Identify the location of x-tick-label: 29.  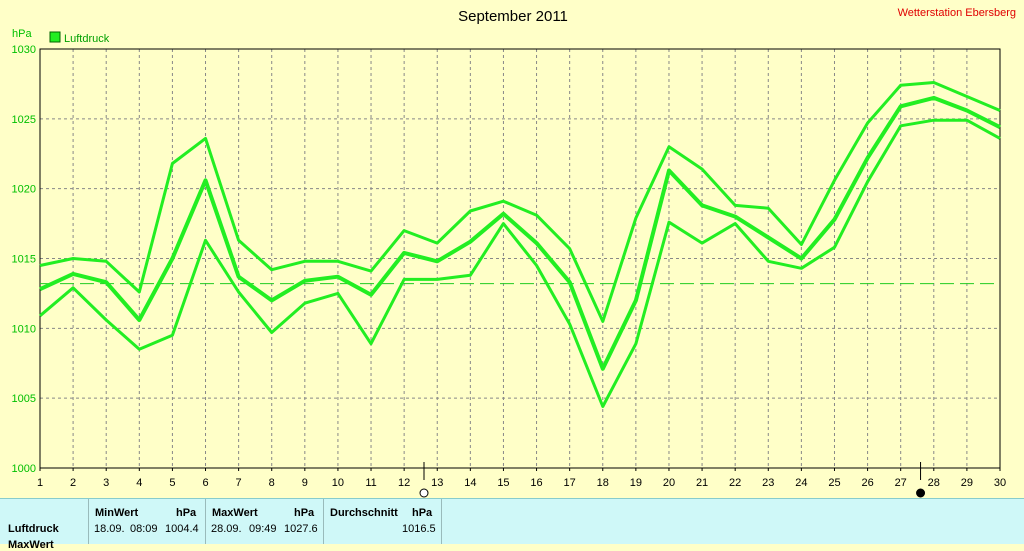
(967, 483).